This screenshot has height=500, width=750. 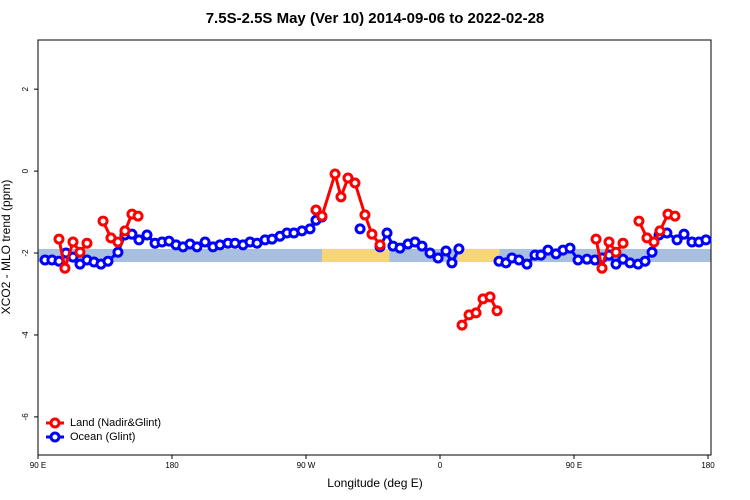 I want to click on legend-label: Ocean (Glint), so click(x=102, y=437).